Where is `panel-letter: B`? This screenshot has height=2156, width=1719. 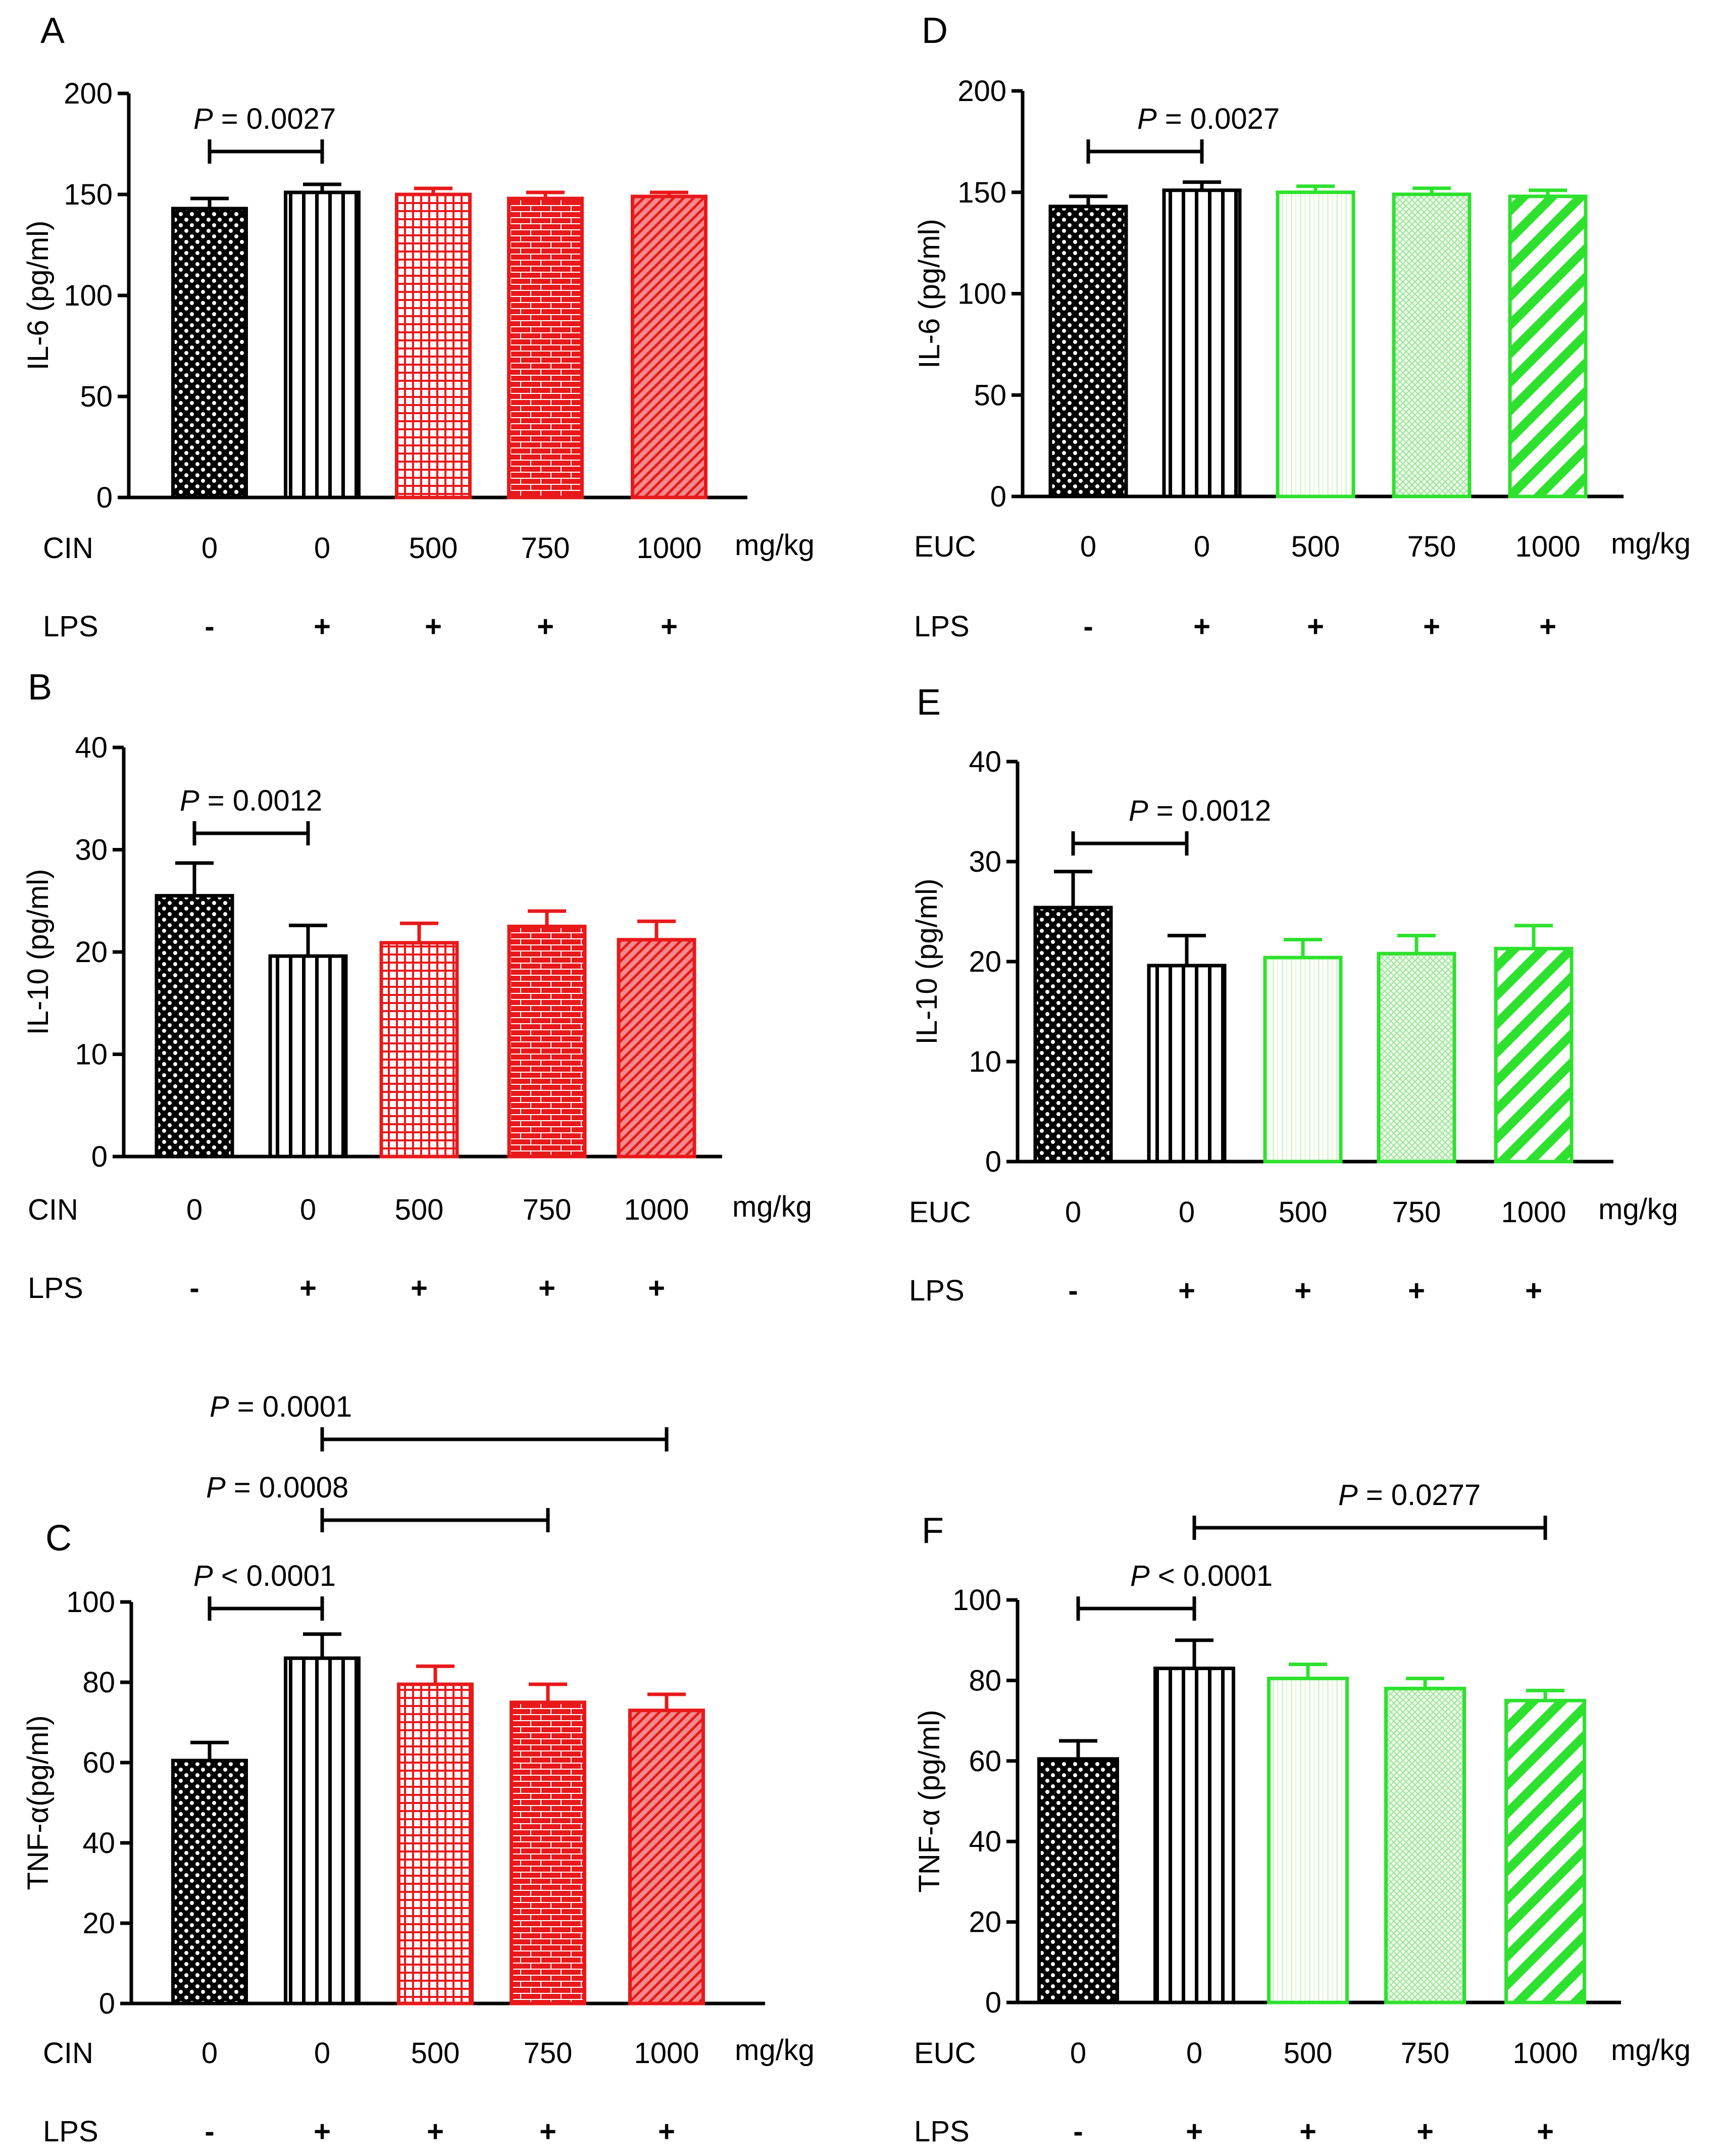
panel-letter: B is located at coordinates (40, 687).